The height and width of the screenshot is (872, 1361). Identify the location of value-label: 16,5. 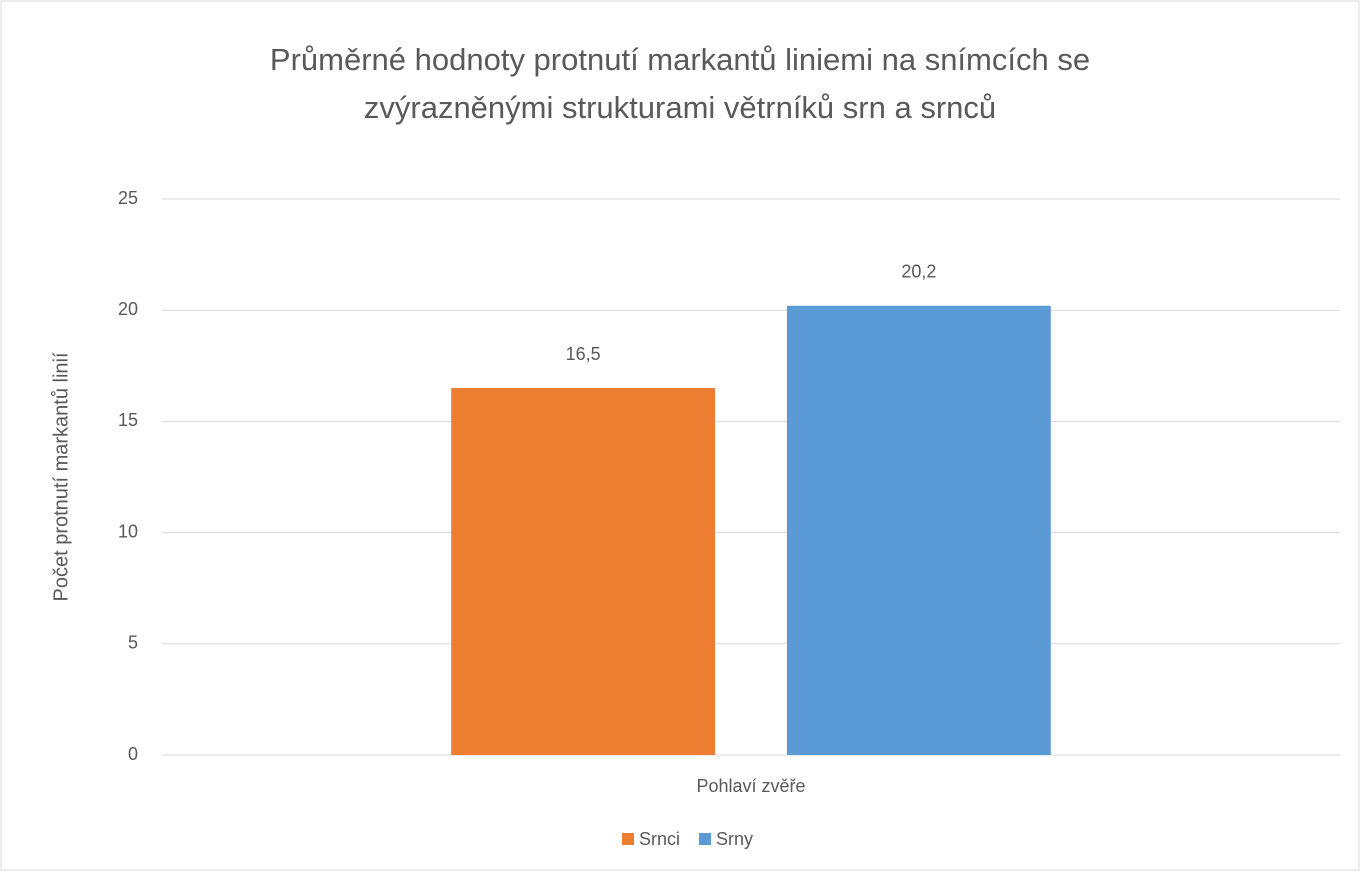
(583, 354).